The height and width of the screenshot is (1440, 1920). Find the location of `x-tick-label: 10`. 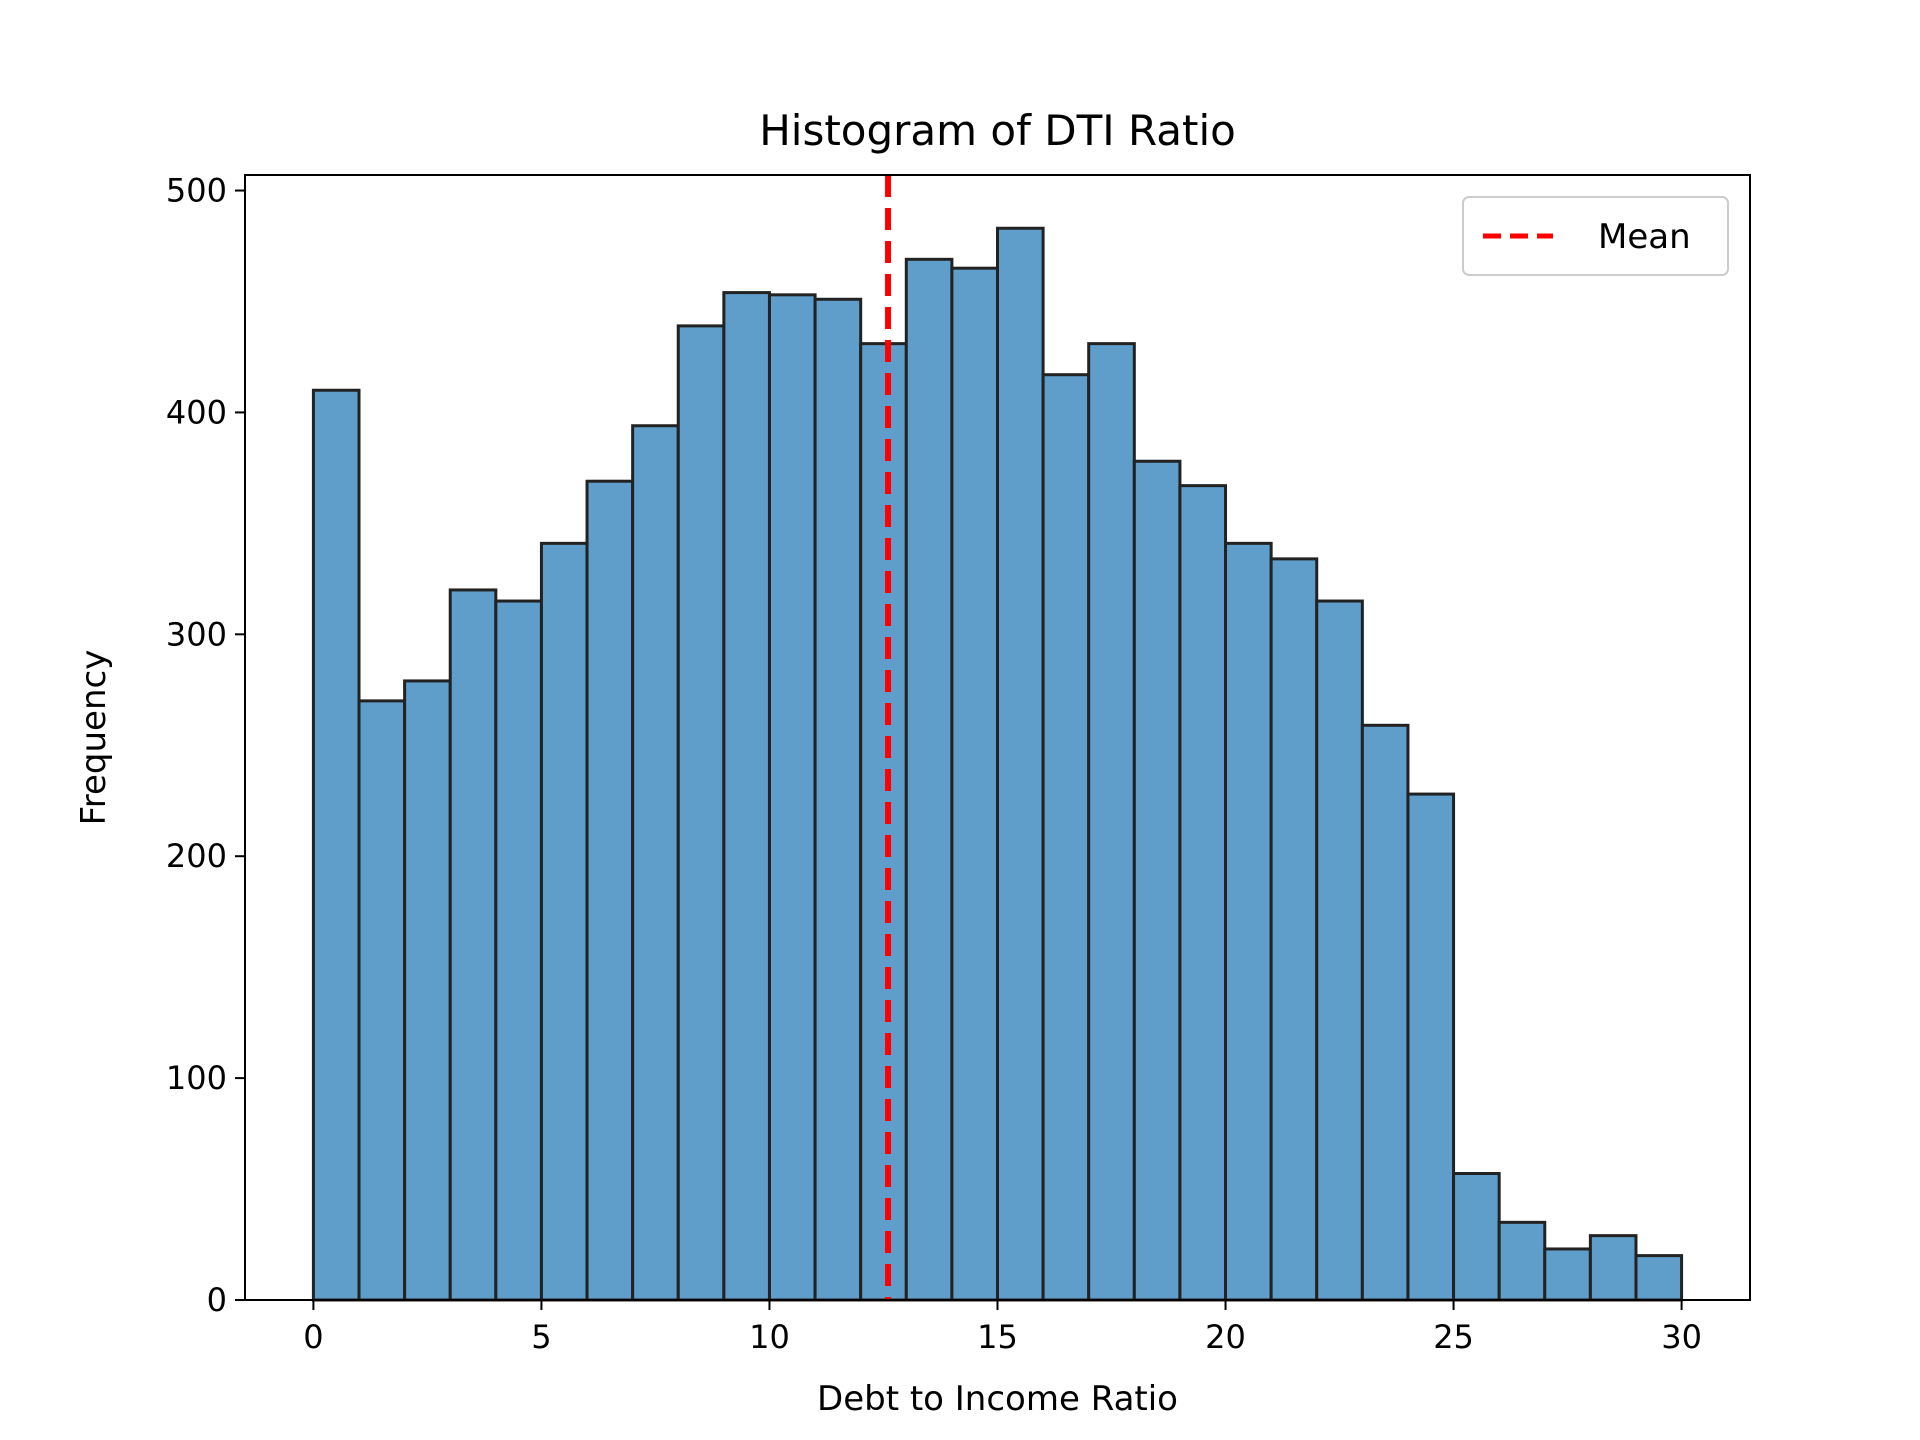

x-tick-label: 10 is located at coordinates (769, 1337).